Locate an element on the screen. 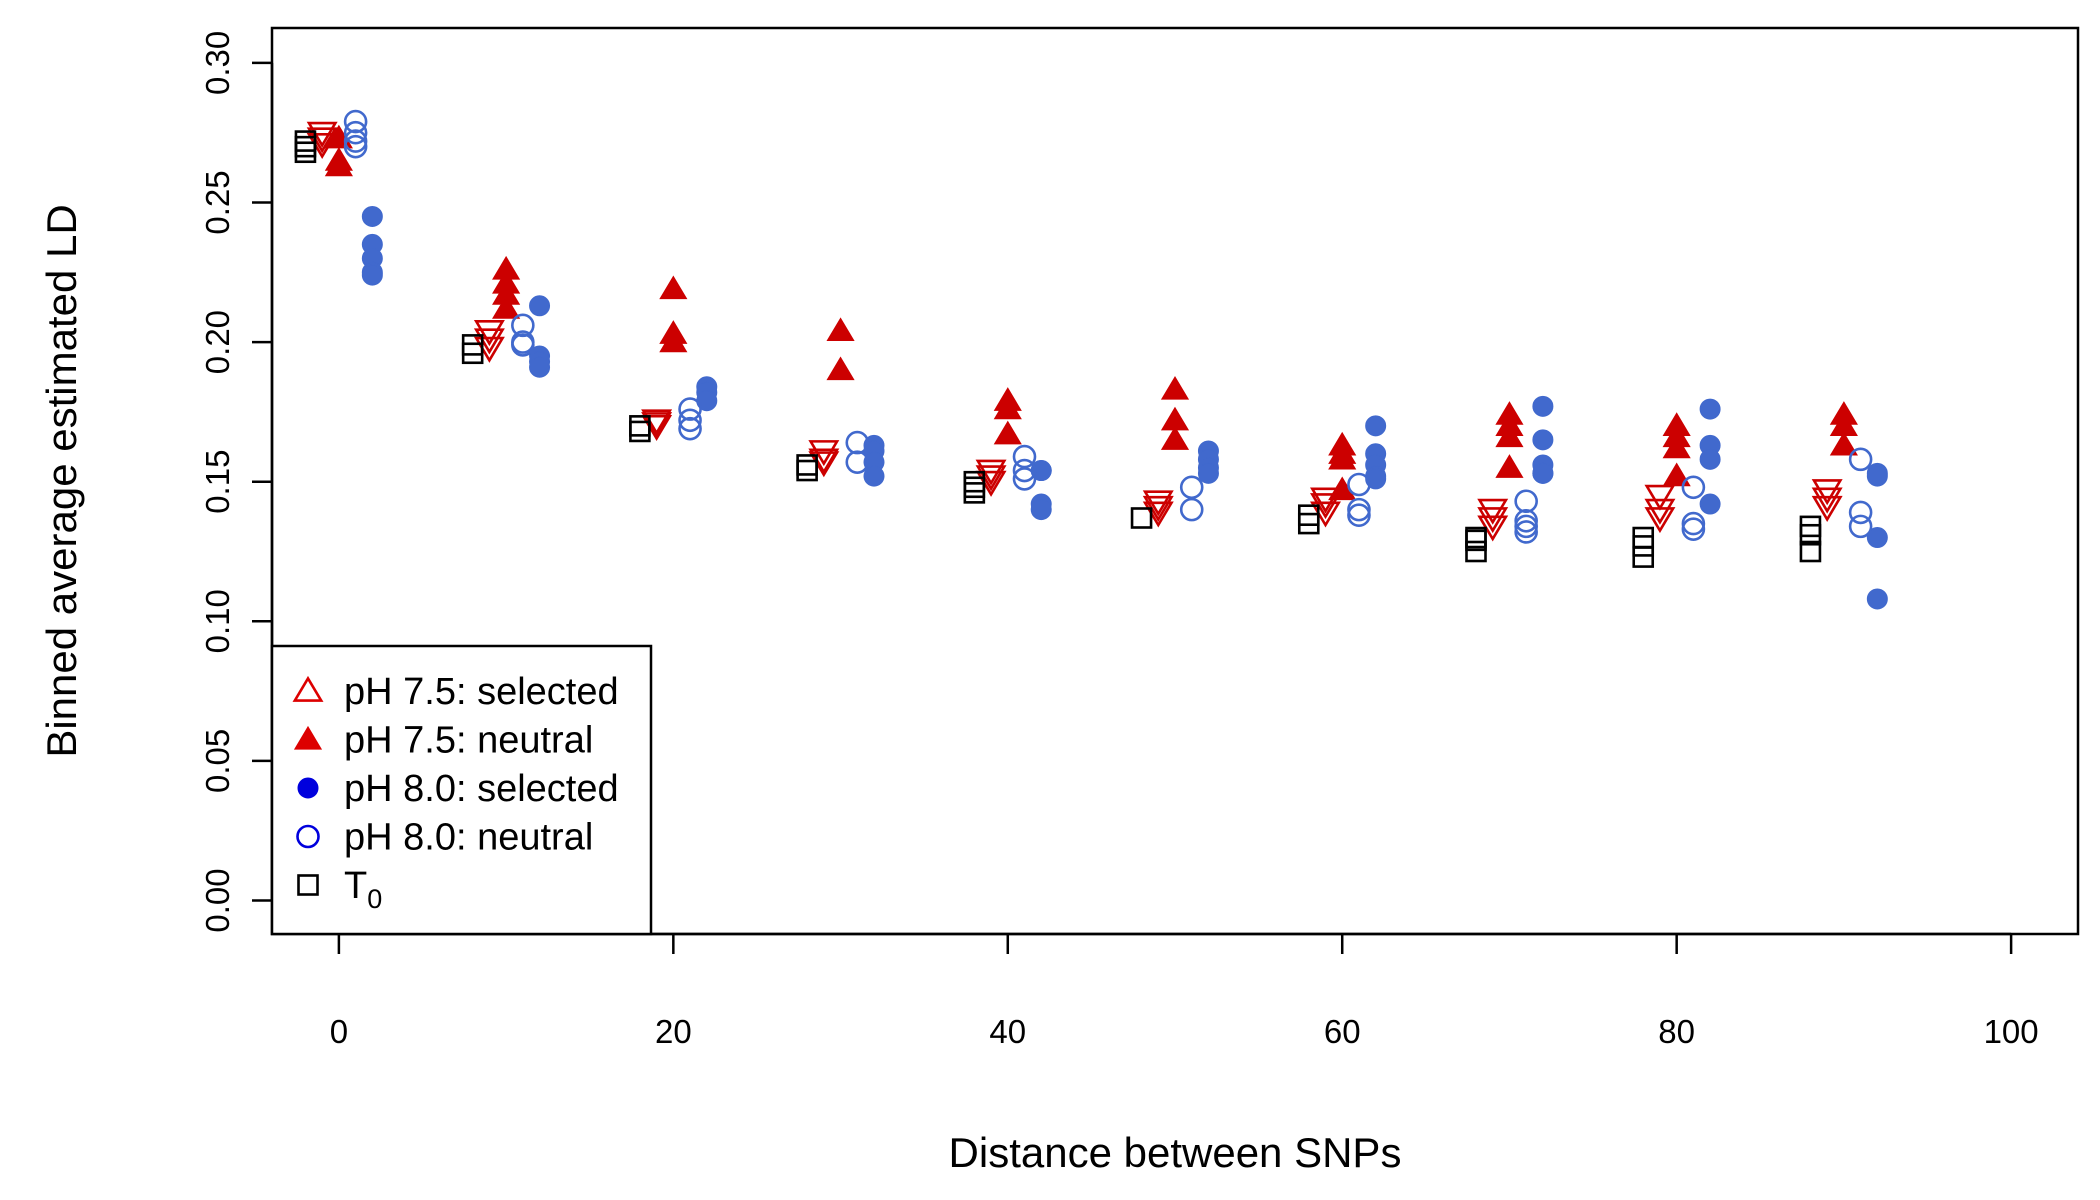 The width and height of the screenshot is (2100, 1200). y-tick-label: 0.00 is located at coordinates (217, 900).